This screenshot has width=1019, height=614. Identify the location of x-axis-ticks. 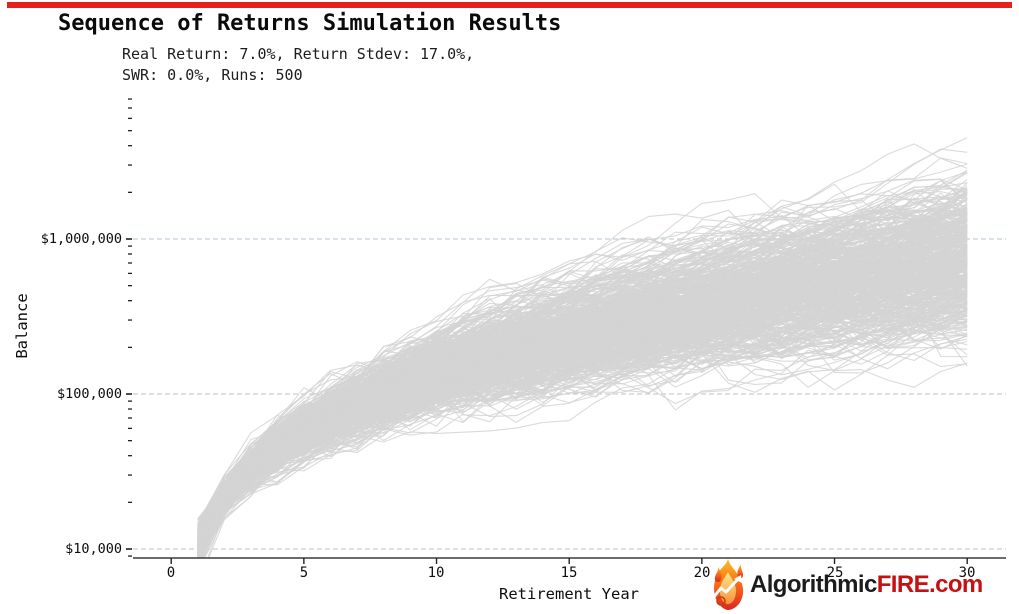
(569, 561).